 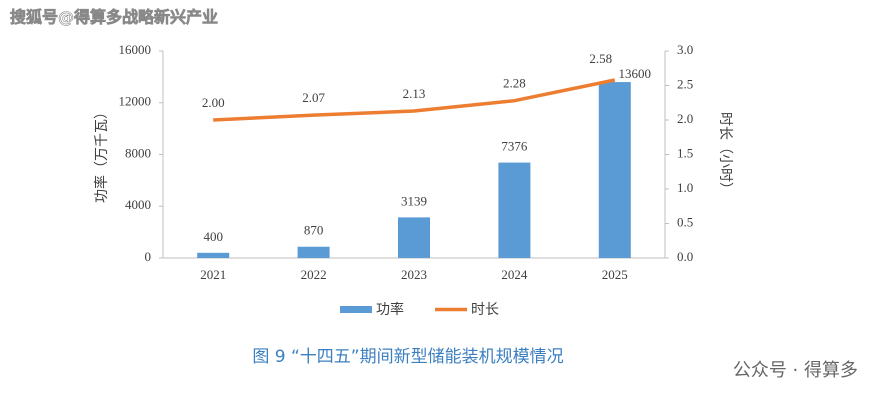 I want to click on bar-value-label: 7376, so click(x=514, y=146).